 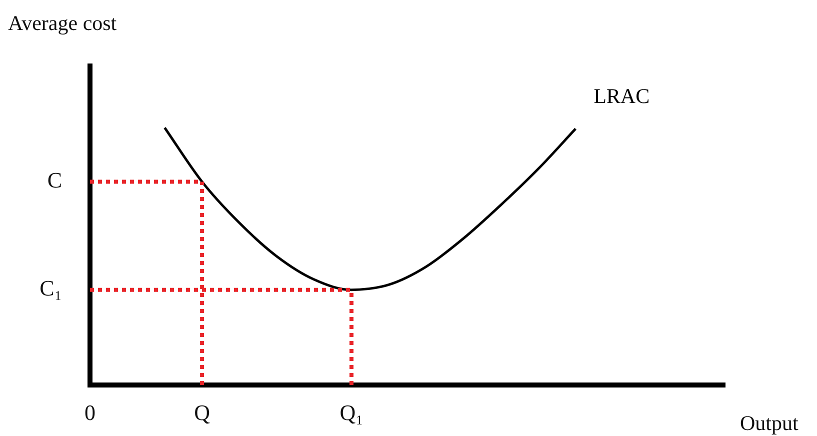 I want to click on ref-line-label: C, so click(x=54, y=180).